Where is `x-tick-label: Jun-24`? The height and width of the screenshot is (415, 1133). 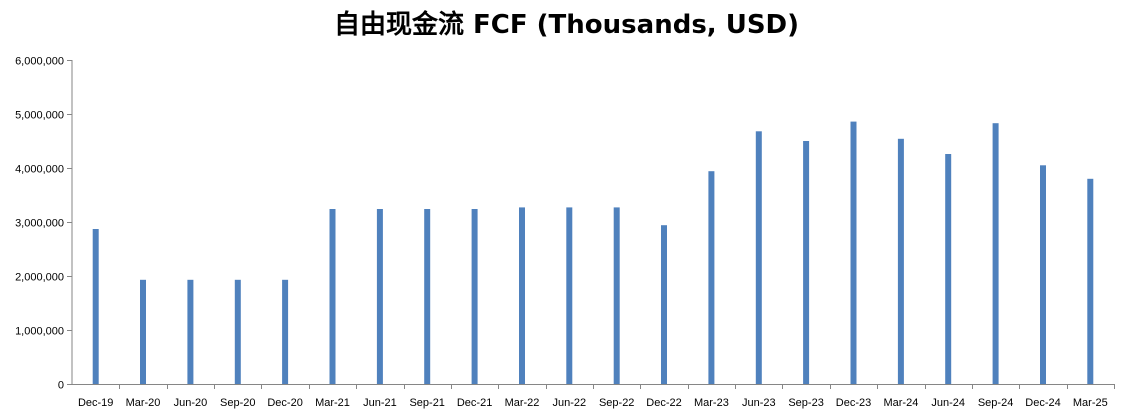 x-tick-label: Jun-24 is located at coordinates (948, 403).